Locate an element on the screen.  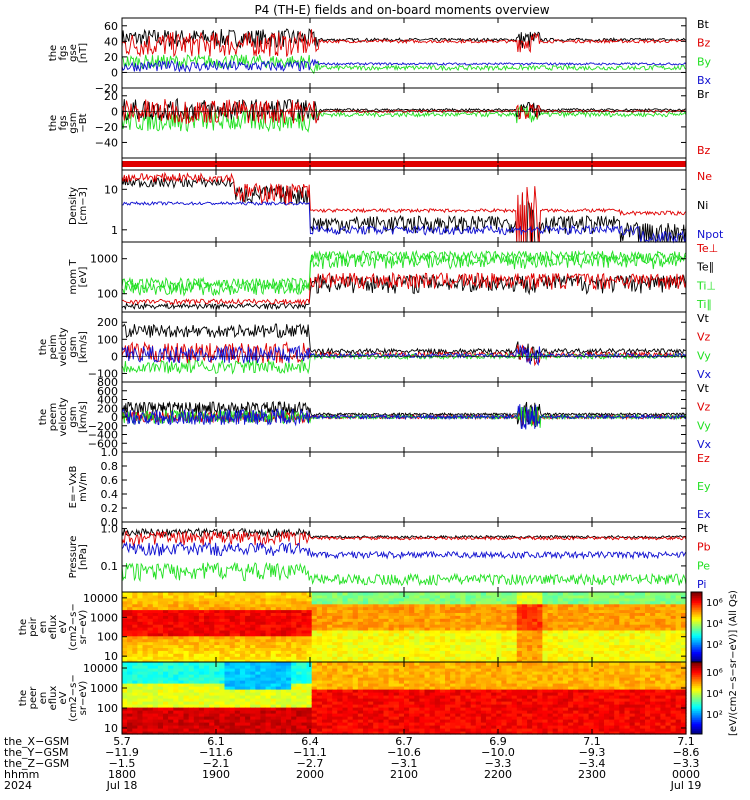
y-axis-label: the is located at coordinates (43, 417).